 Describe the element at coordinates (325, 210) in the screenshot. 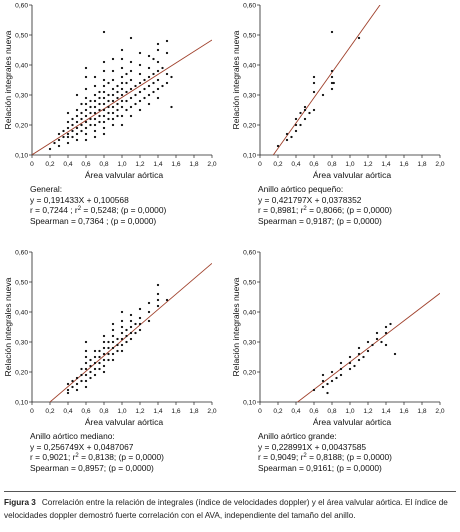

I see `correlation-line: r = 0,8981; r2 = 0,8066; (p = 0,0000)` at that location.